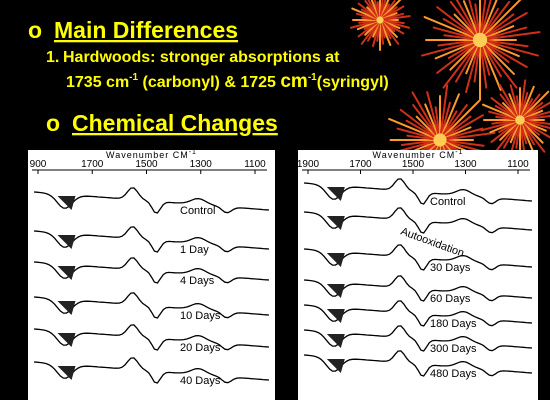  What do you see at coordinates (293, 81) in the screenshot?
I see `text-run: cm` at bounding box center [293, 81].